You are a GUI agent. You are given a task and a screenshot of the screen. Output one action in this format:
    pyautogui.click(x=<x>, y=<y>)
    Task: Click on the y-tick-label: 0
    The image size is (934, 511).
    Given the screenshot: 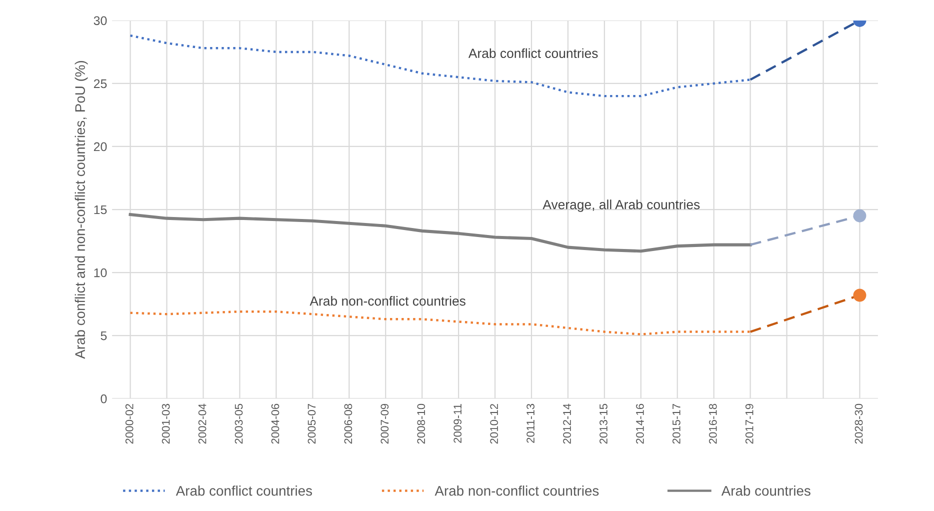 What is the action you would take?
    pyautogui.click(x=103, y=399)
    